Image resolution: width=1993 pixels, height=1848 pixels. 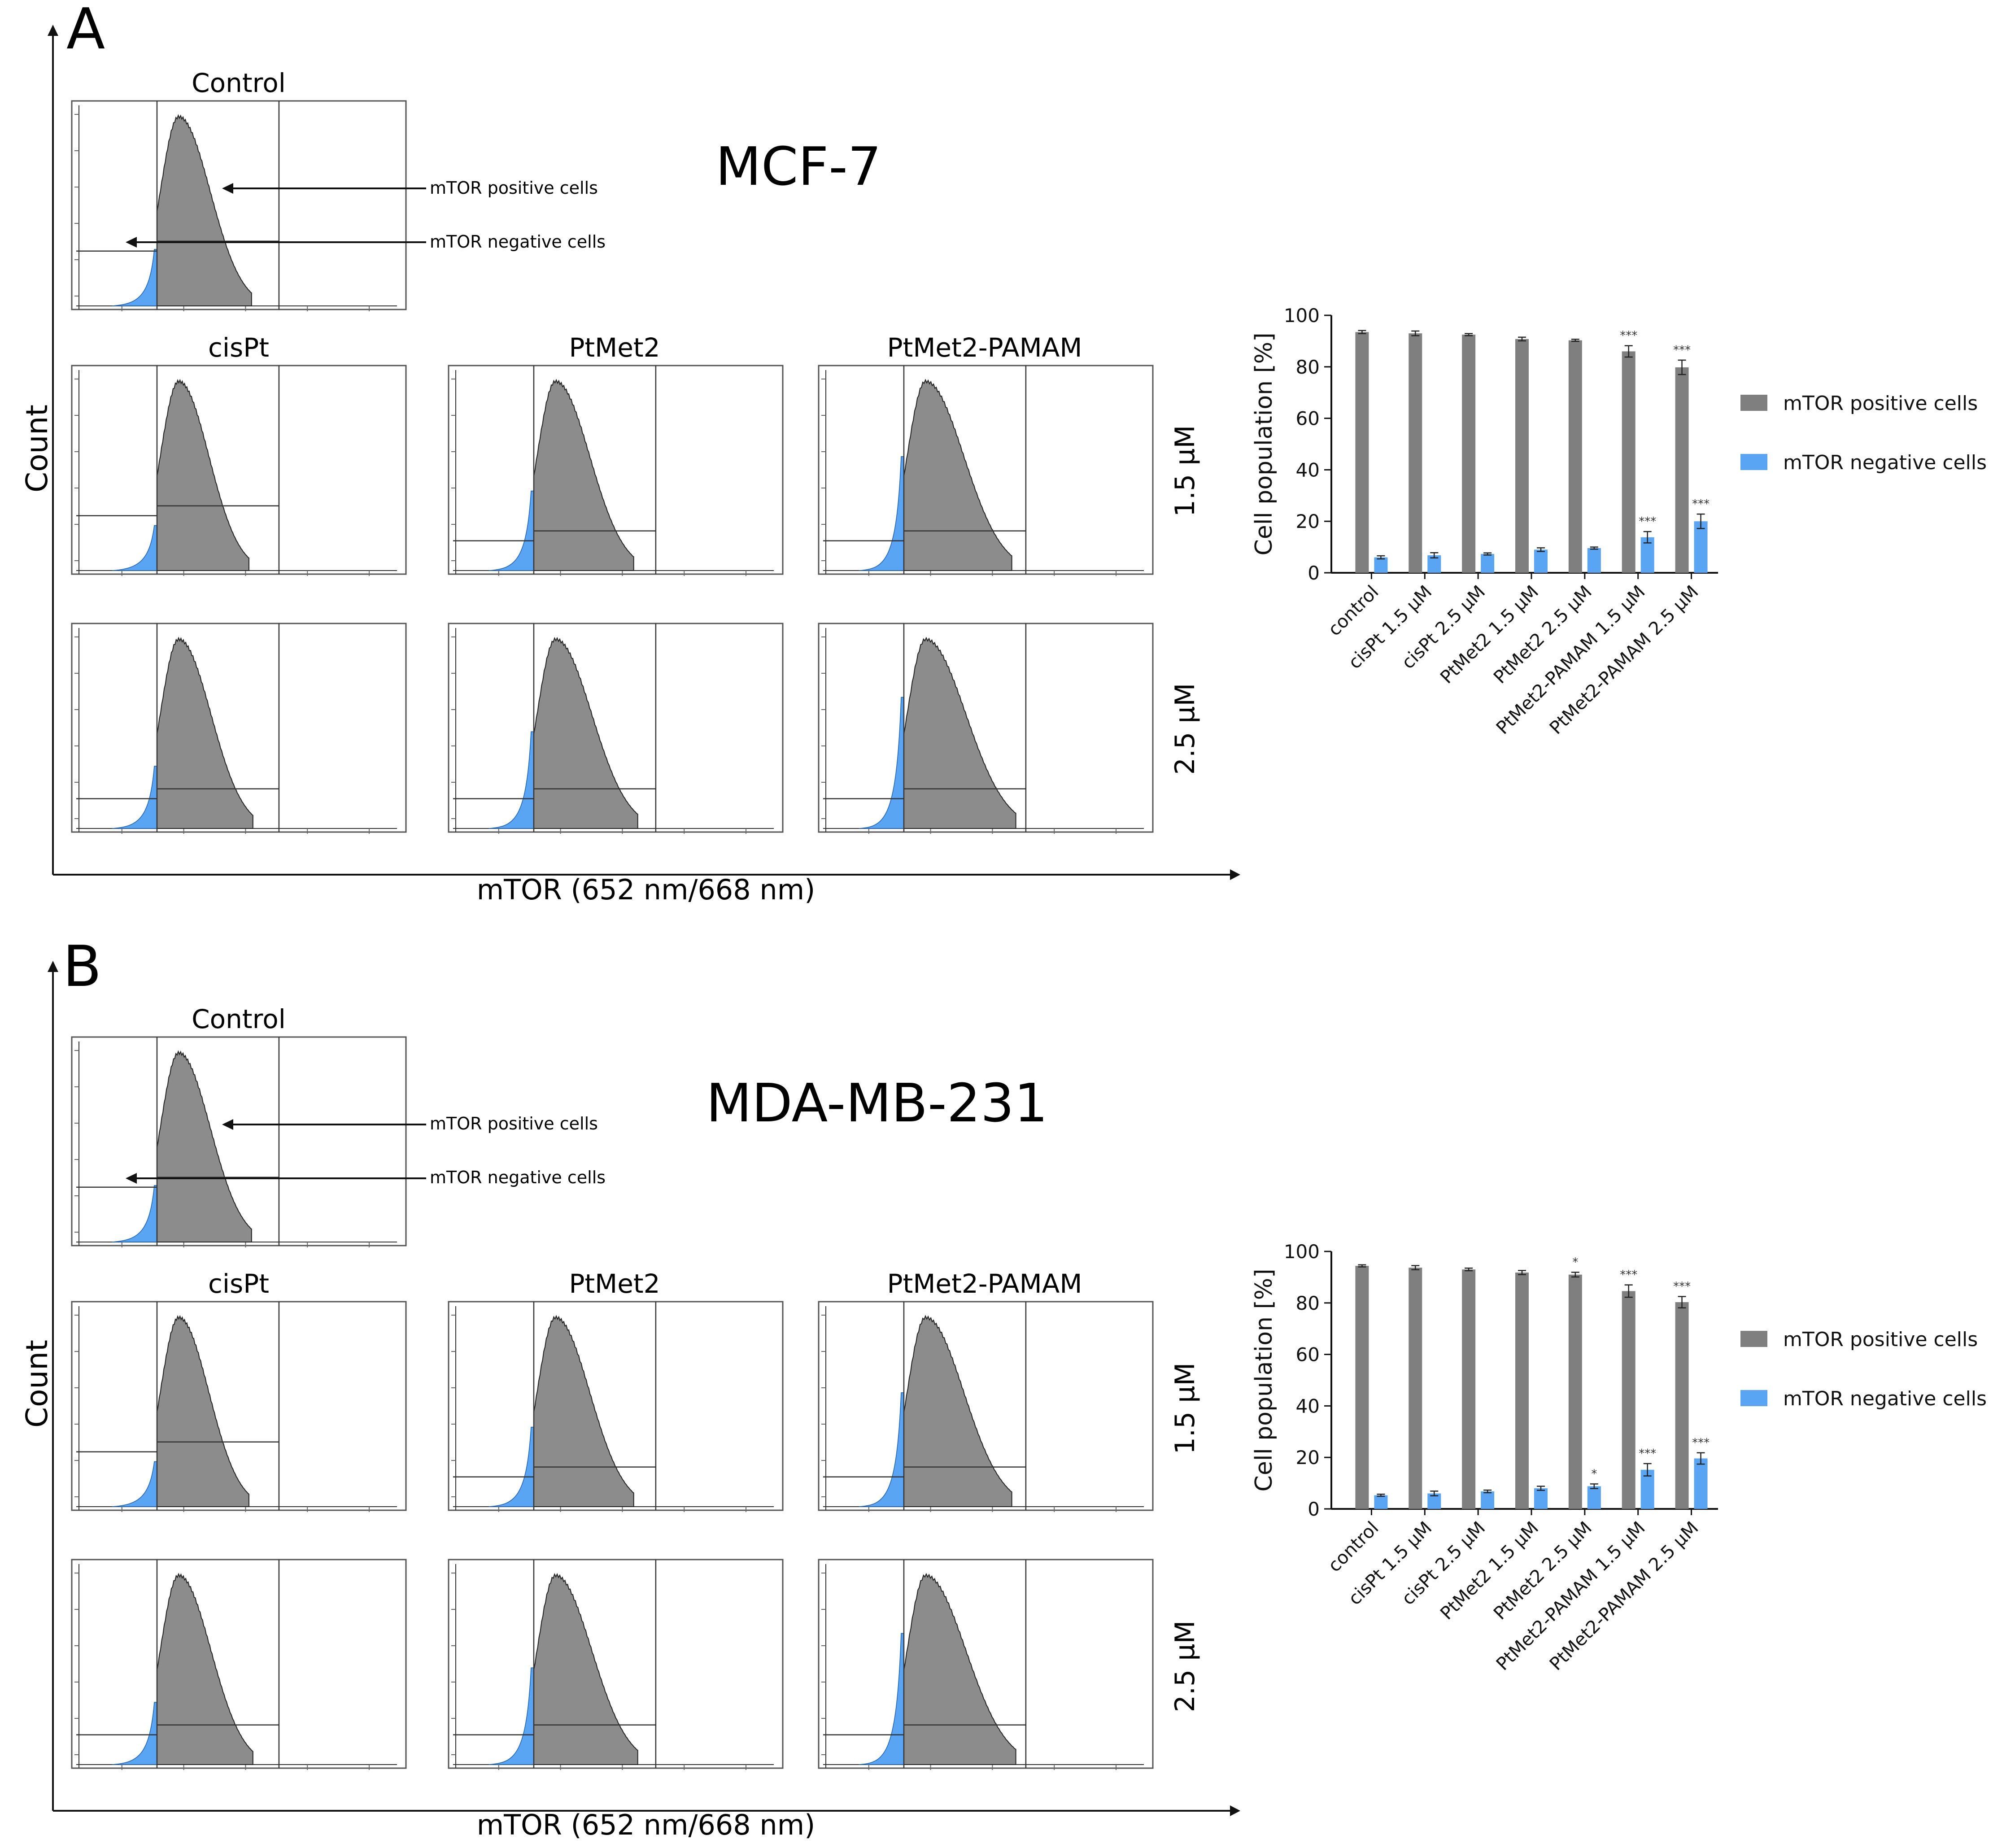 What do you see at coordinates (1314, 1509) in the screenshot?
I see `chart-y-tick-label: 0` at bounding box center [1314, 1509].